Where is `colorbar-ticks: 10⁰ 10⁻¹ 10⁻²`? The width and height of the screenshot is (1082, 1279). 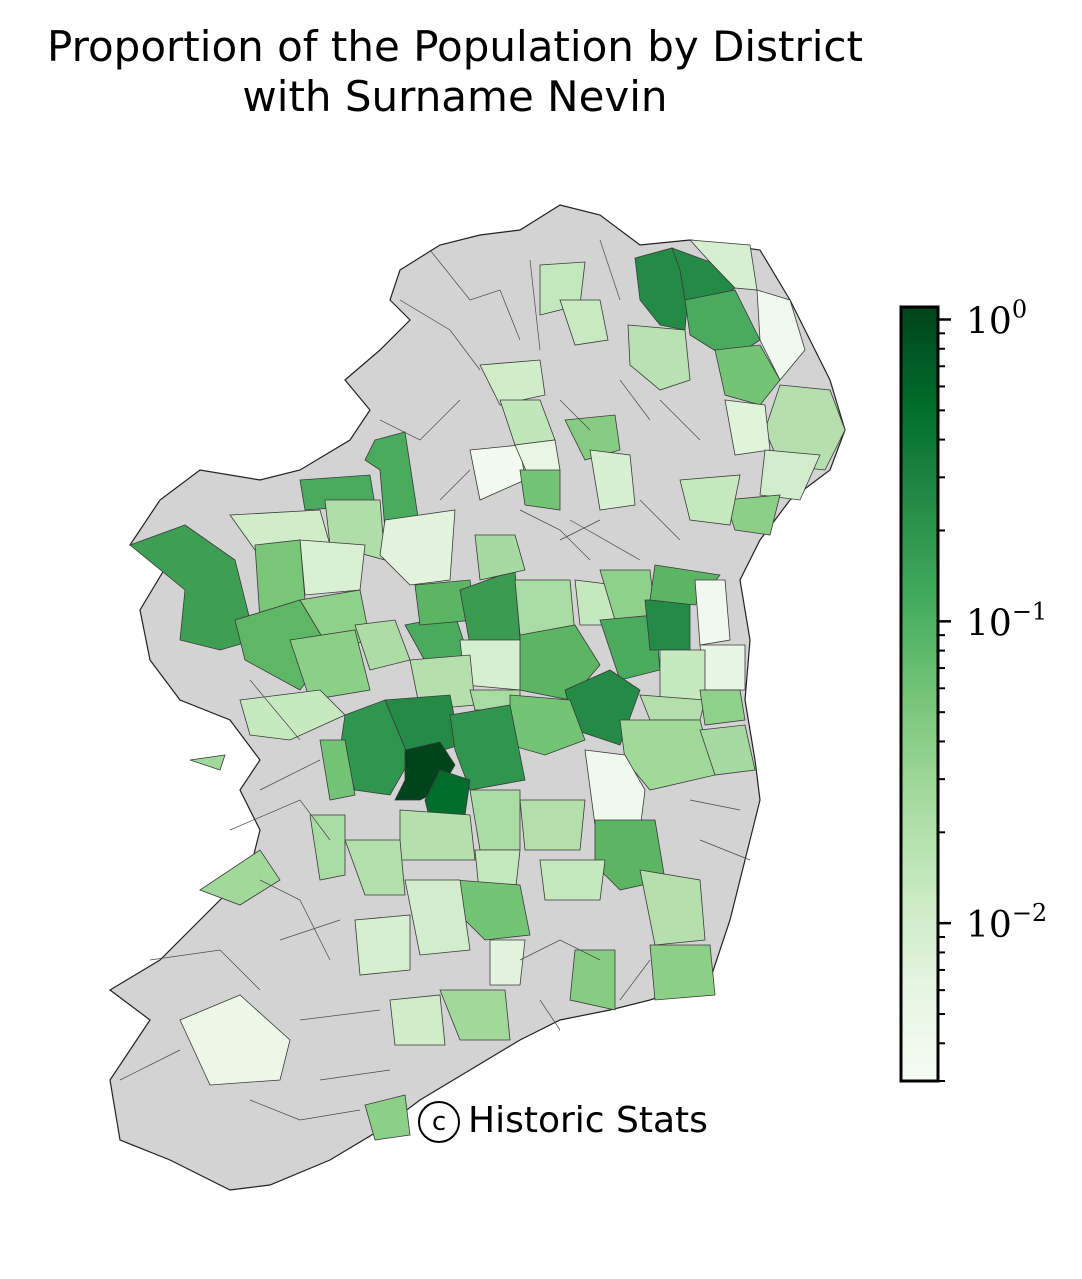
colorbar-ticks: 10⁰ 10⁻¹ 10⁻² is located at coordinates (992, 688).